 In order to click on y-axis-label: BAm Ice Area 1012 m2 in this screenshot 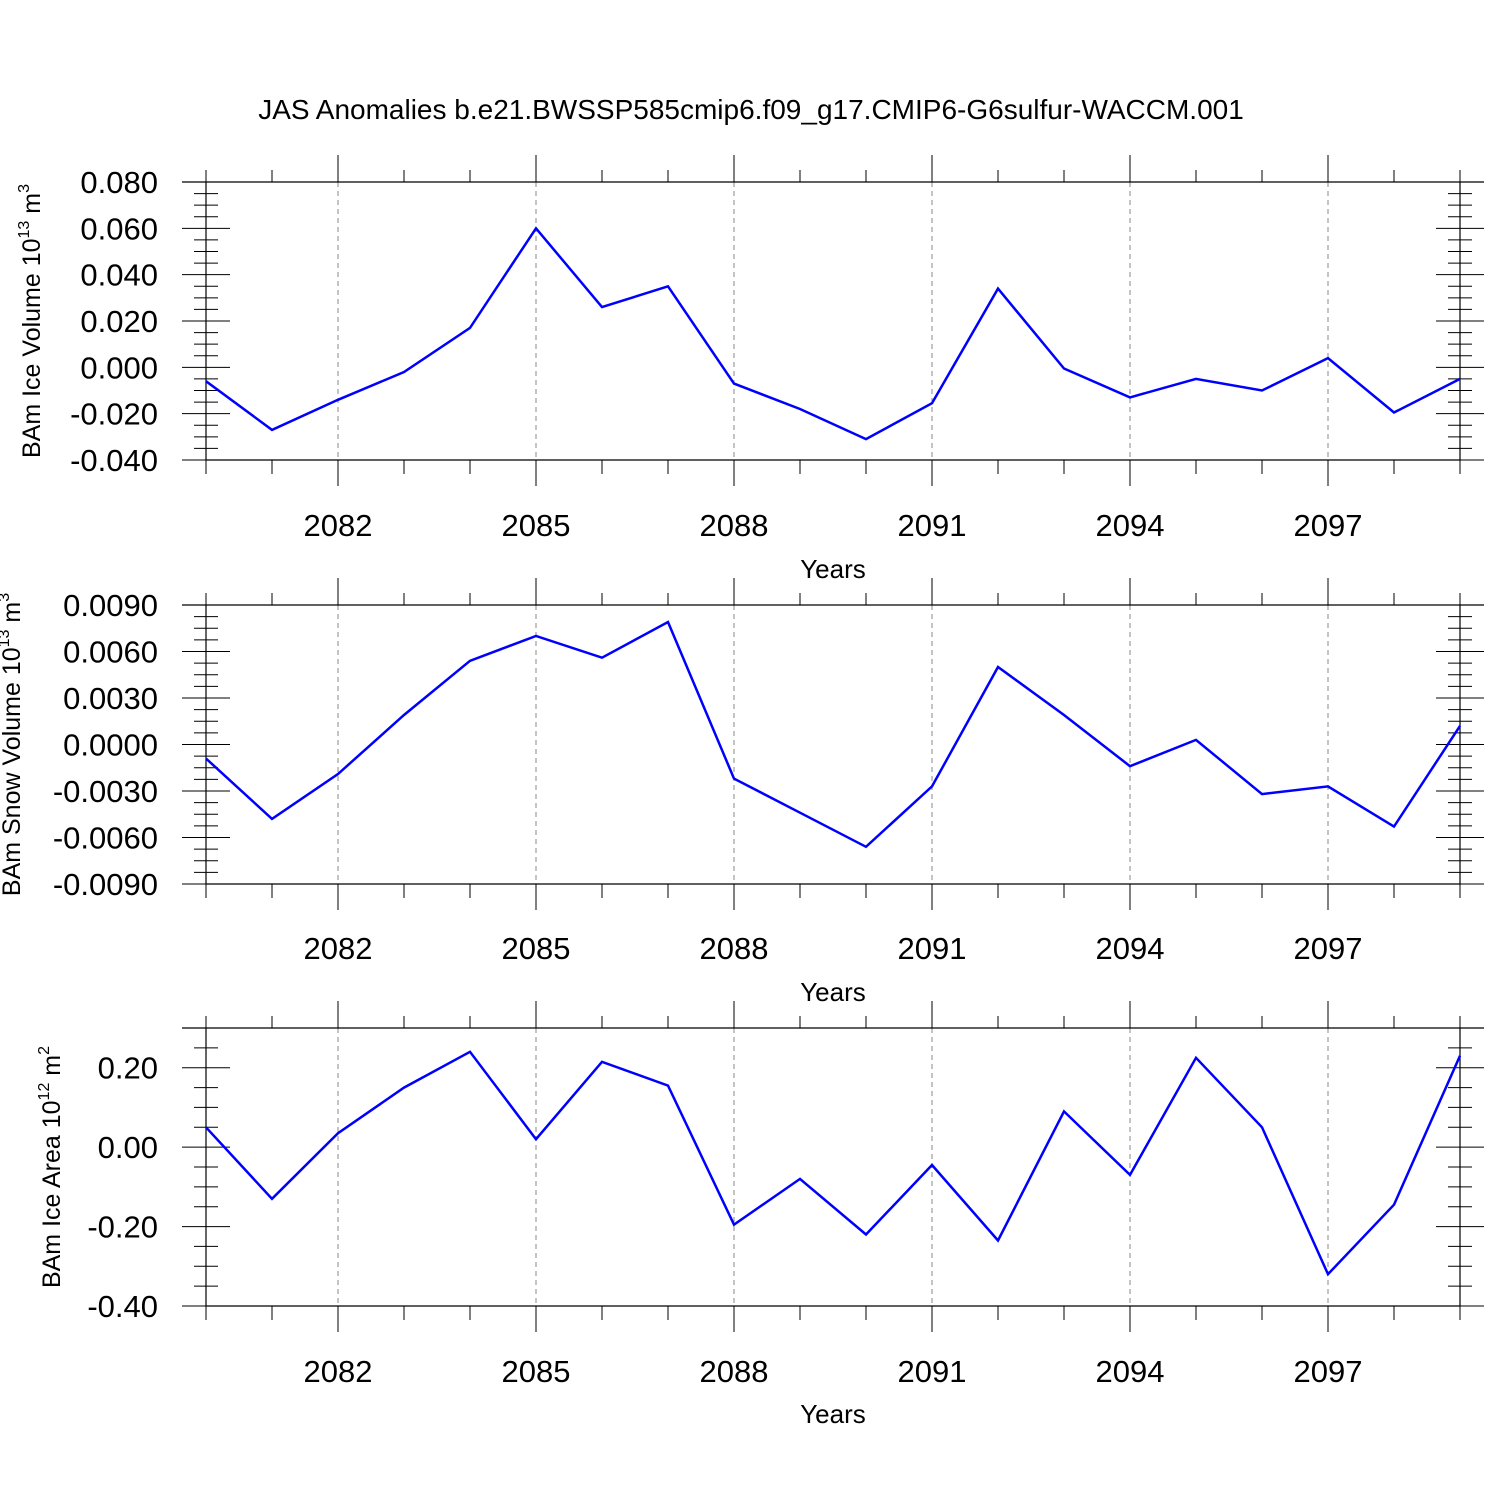, I will do `click(51, 1167)`.